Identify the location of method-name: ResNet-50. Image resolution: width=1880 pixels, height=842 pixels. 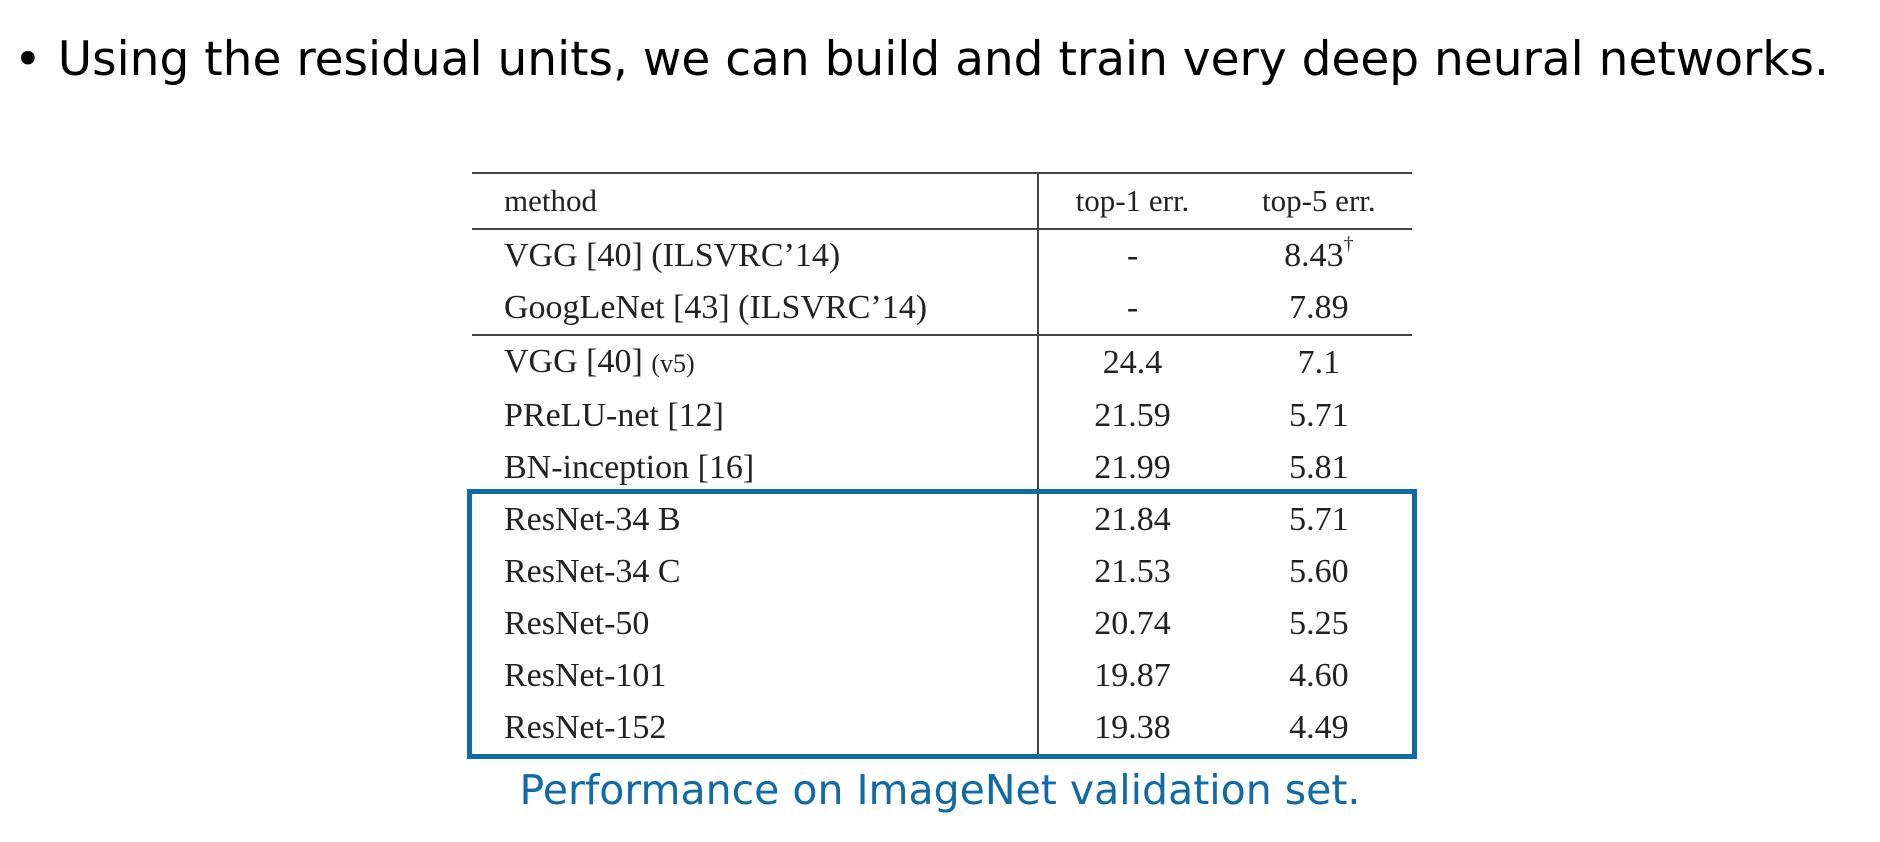
(576, 623).